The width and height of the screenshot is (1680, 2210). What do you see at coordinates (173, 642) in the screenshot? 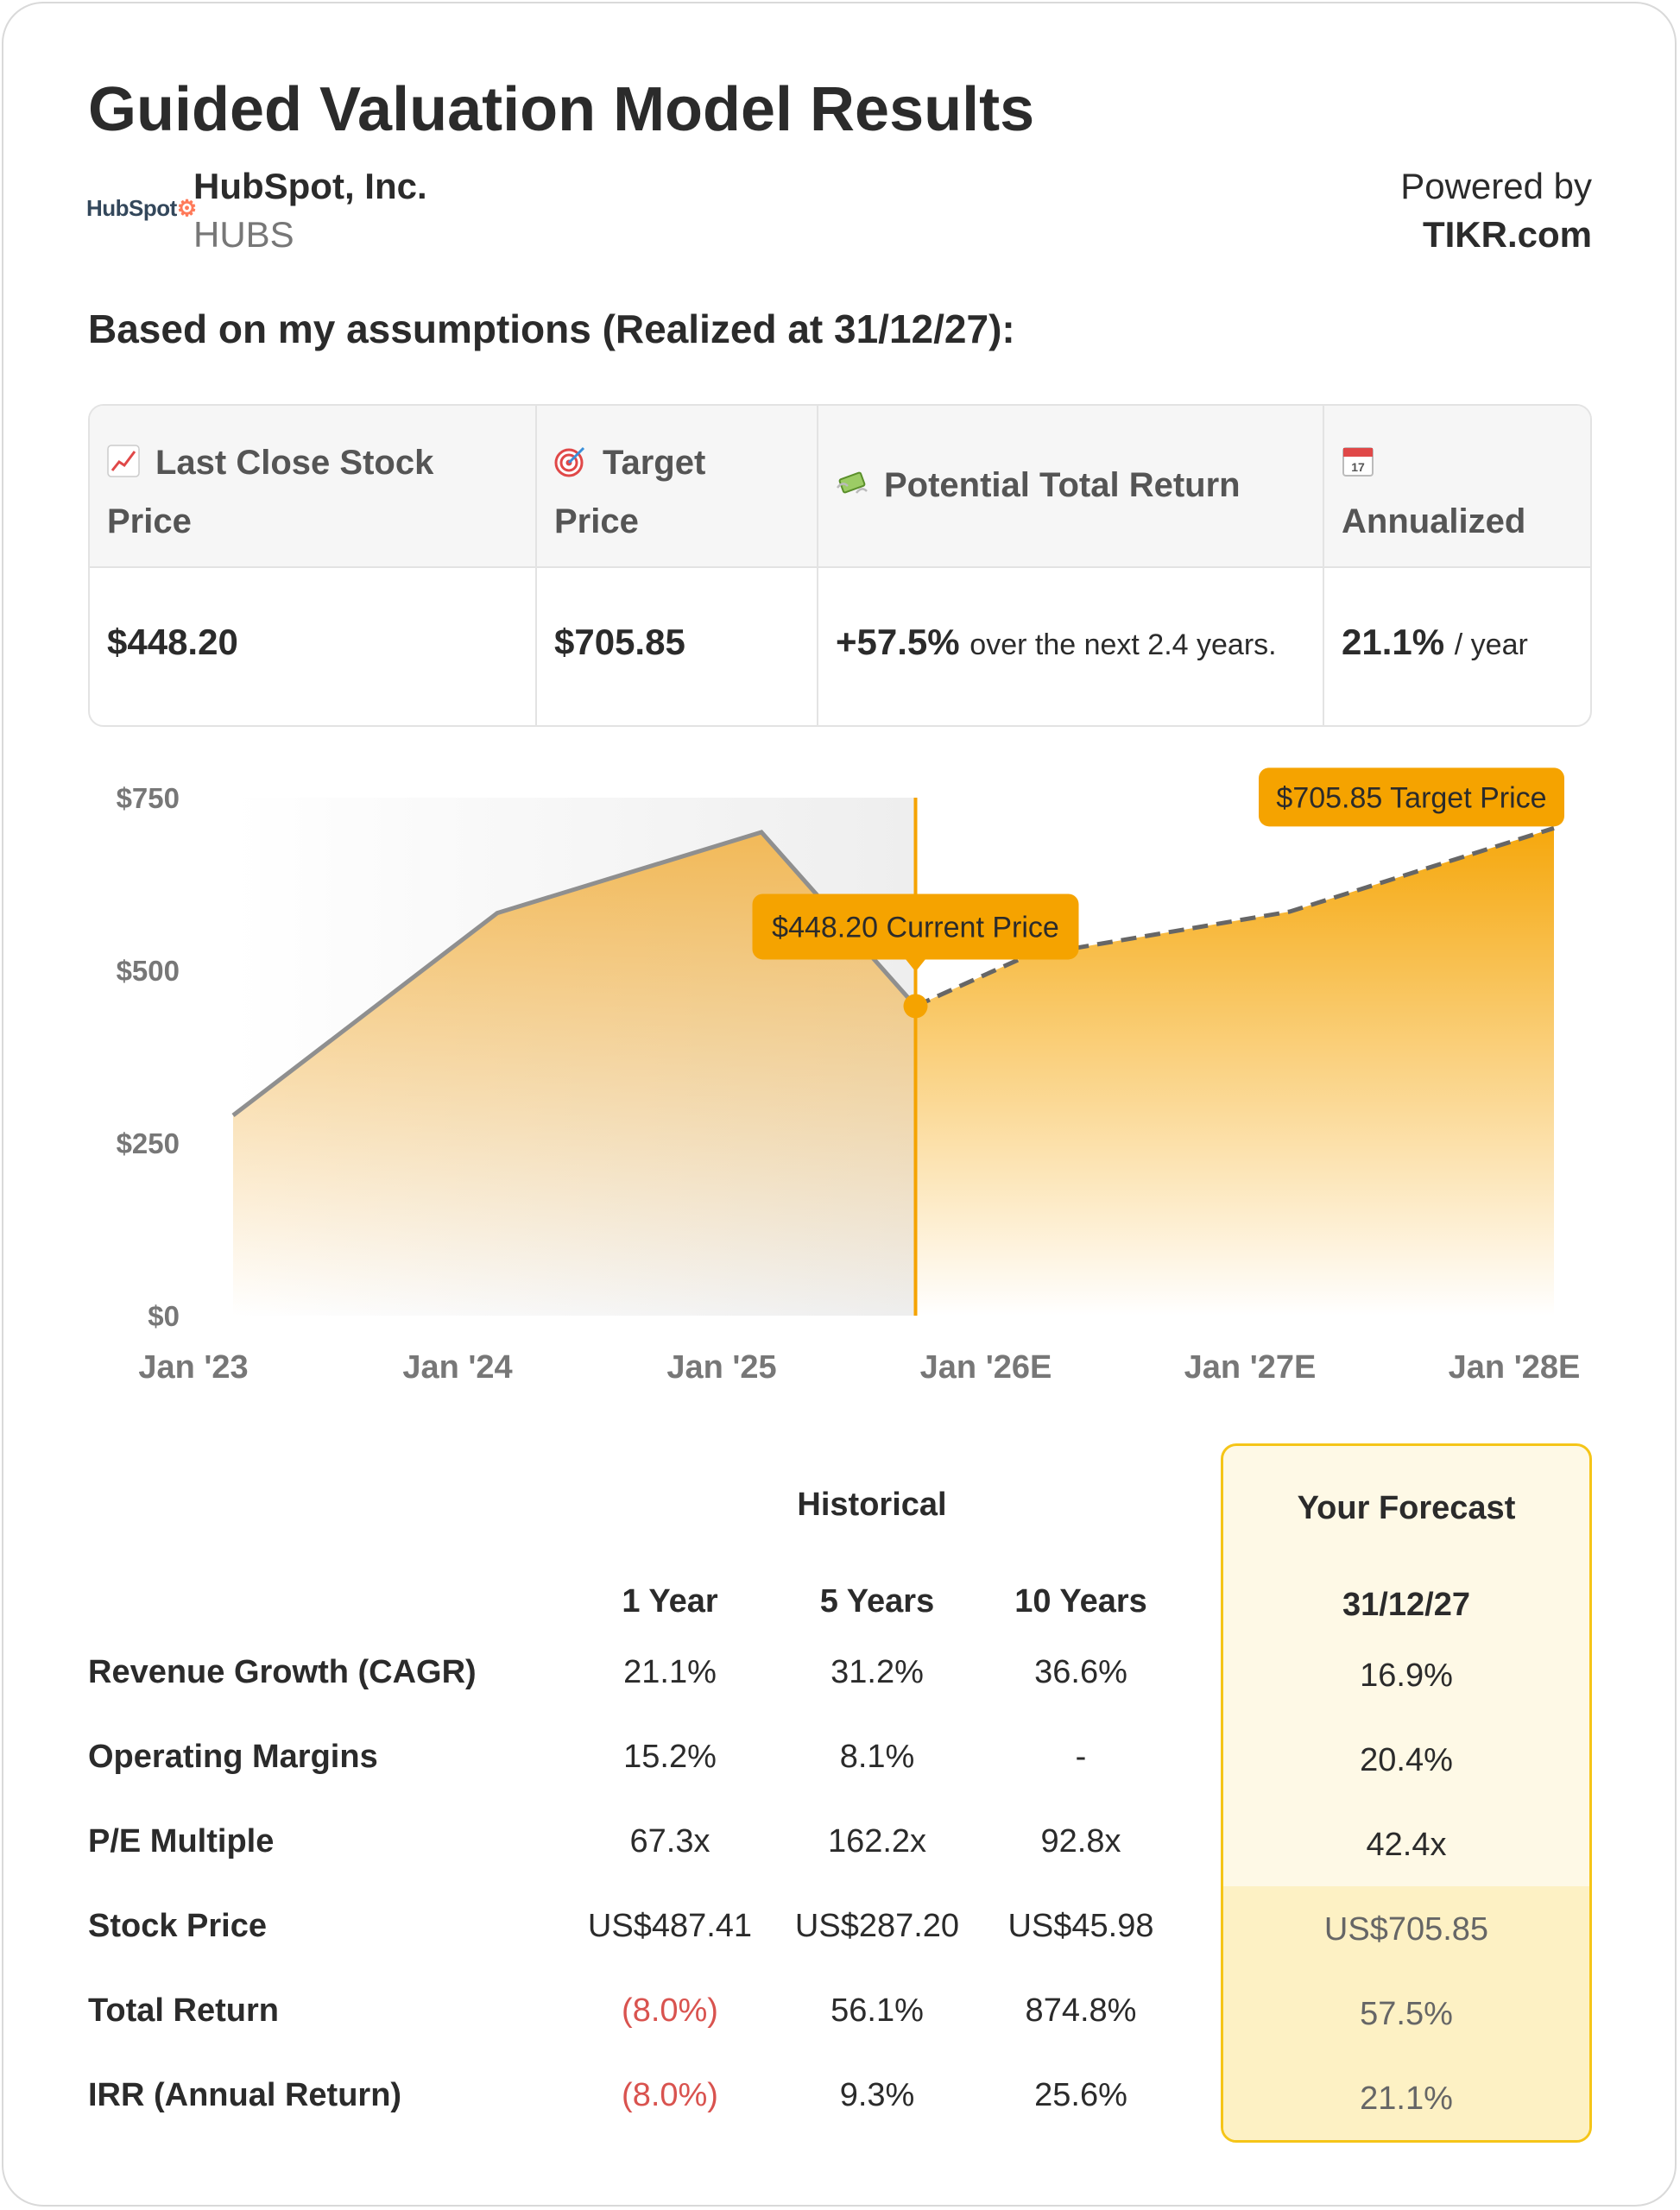
I see `last-close-value: $448.20` at bounding box center [173, 642].